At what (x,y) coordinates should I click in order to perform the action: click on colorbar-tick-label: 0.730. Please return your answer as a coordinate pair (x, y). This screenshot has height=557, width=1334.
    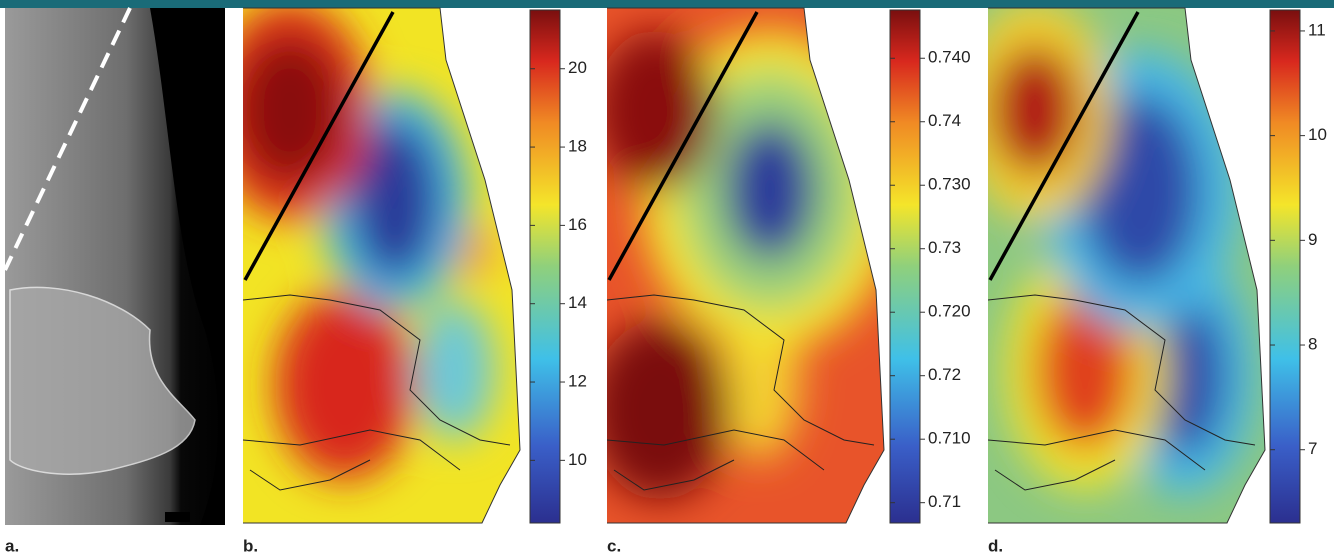
    Looking at the image, I should click on (949, 184).